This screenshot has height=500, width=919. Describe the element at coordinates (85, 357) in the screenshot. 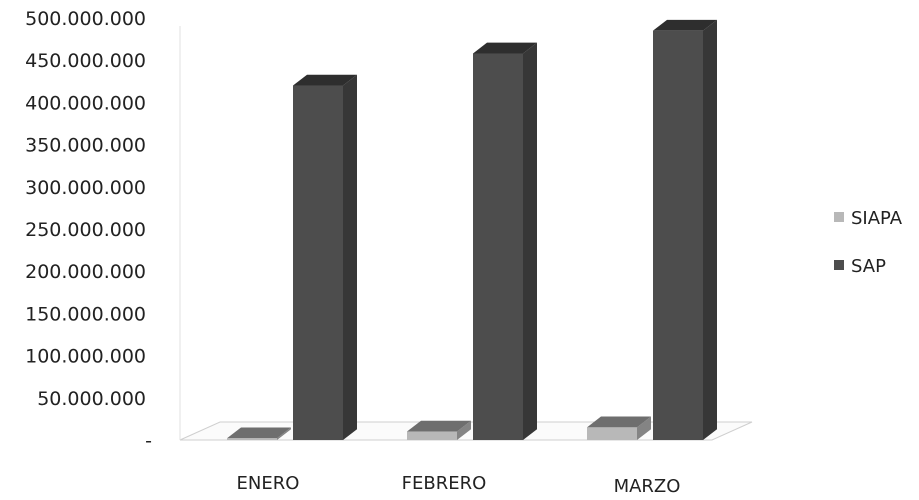

I see `y-tick-label: 100.000.000` at that location.